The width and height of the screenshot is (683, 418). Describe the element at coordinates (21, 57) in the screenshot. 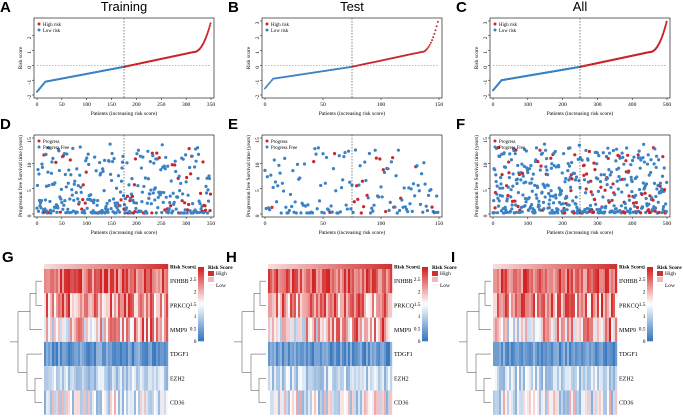

I see `y-axis-label: Risk score` at that location.